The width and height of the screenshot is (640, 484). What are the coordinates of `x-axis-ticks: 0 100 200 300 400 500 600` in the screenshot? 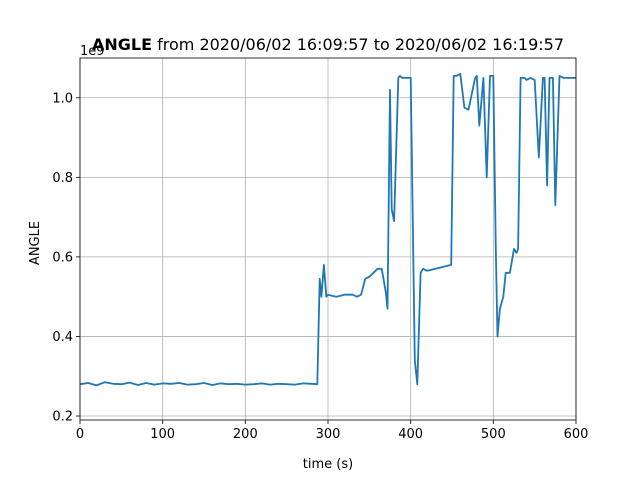 It's located at (332, 431).